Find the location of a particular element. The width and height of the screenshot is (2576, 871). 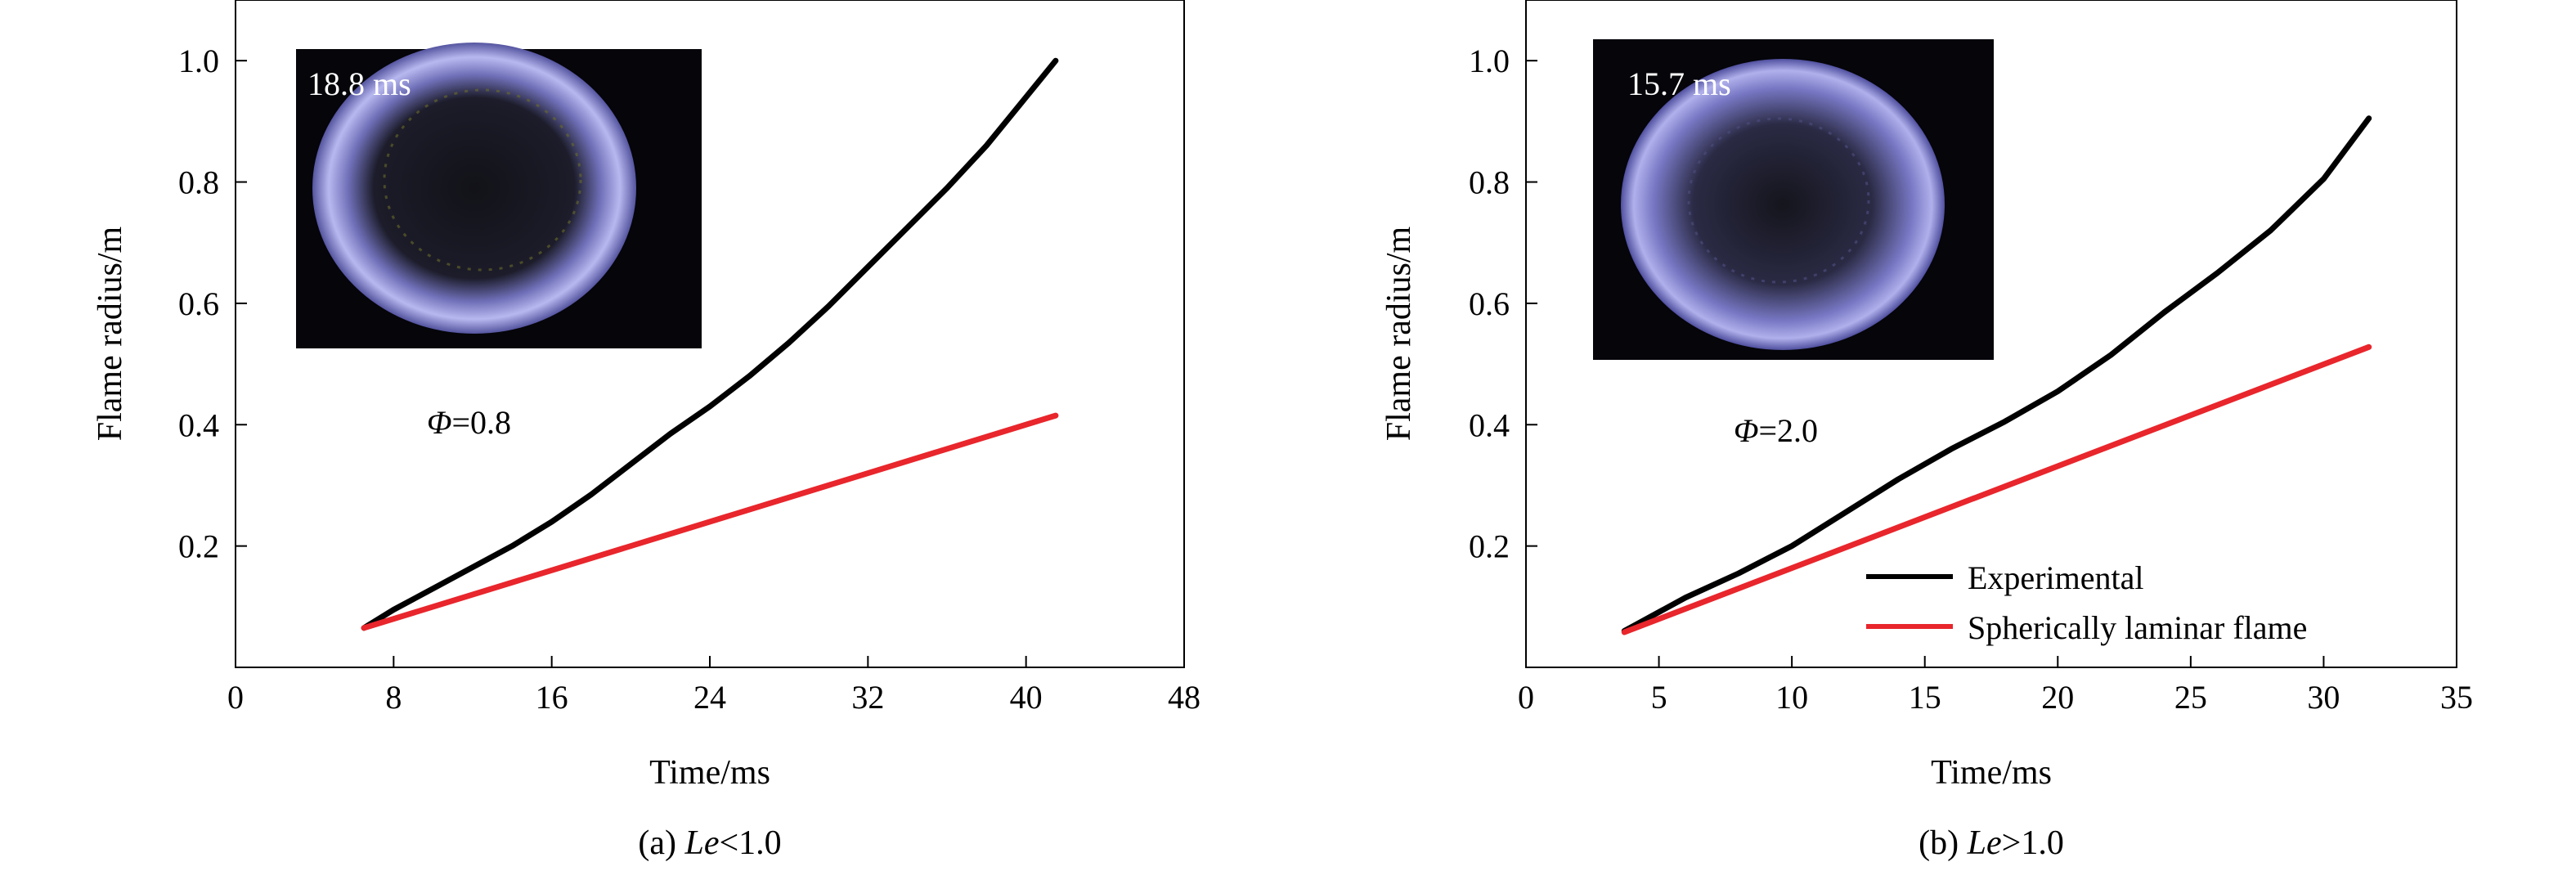

flame-inset-image-a is located at coordinates (499, 195).